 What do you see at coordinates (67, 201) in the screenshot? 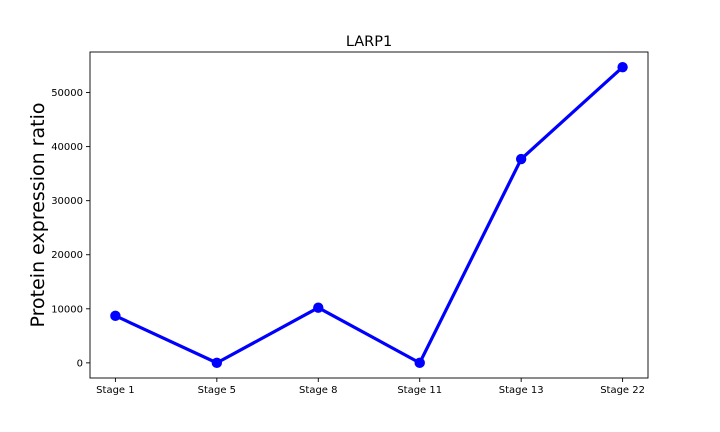
I see `y-tick-label: 30000` at bounding box center [67, 201].